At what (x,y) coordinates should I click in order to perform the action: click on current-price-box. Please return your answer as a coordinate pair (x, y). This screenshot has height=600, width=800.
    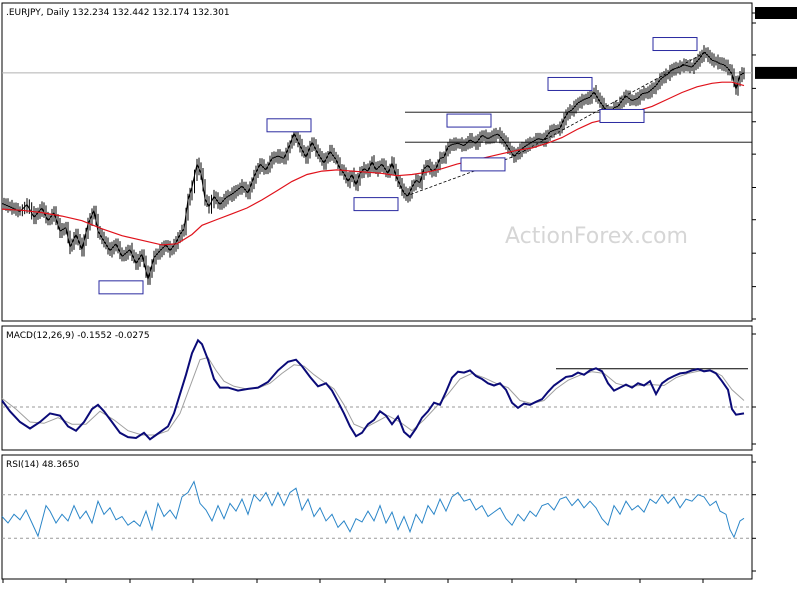
    Looking at the image, I should click on (776, 72).